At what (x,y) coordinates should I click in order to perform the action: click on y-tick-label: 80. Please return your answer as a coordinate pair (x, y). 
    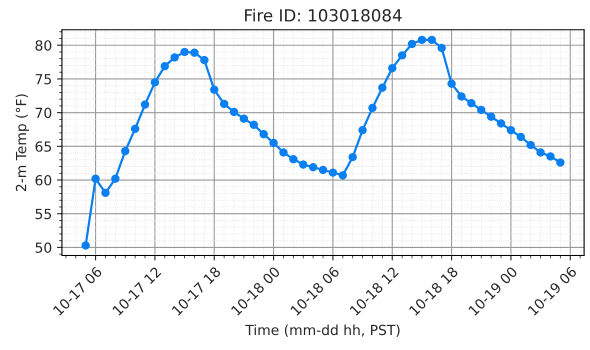
    Looking at the image, I should click on (43, 45).